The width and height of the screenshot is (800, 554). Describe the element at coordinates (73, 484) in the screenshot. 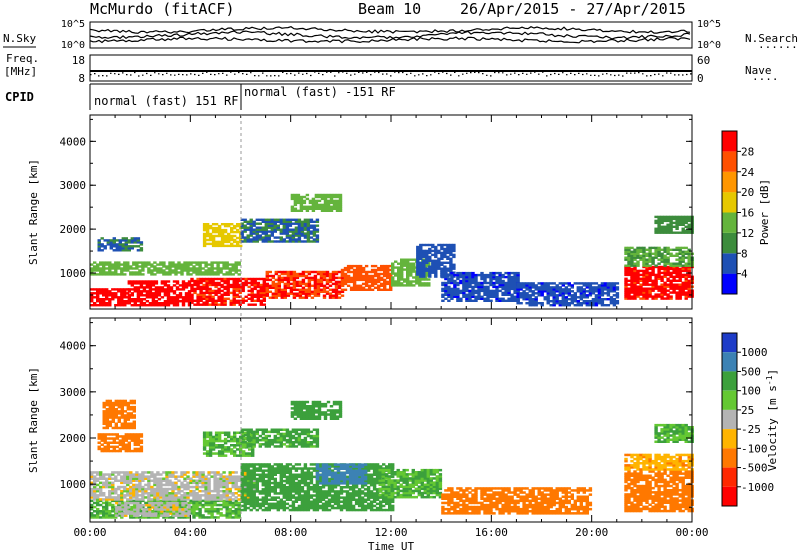

I see `velocity-ytick-0: 1000` at that location.